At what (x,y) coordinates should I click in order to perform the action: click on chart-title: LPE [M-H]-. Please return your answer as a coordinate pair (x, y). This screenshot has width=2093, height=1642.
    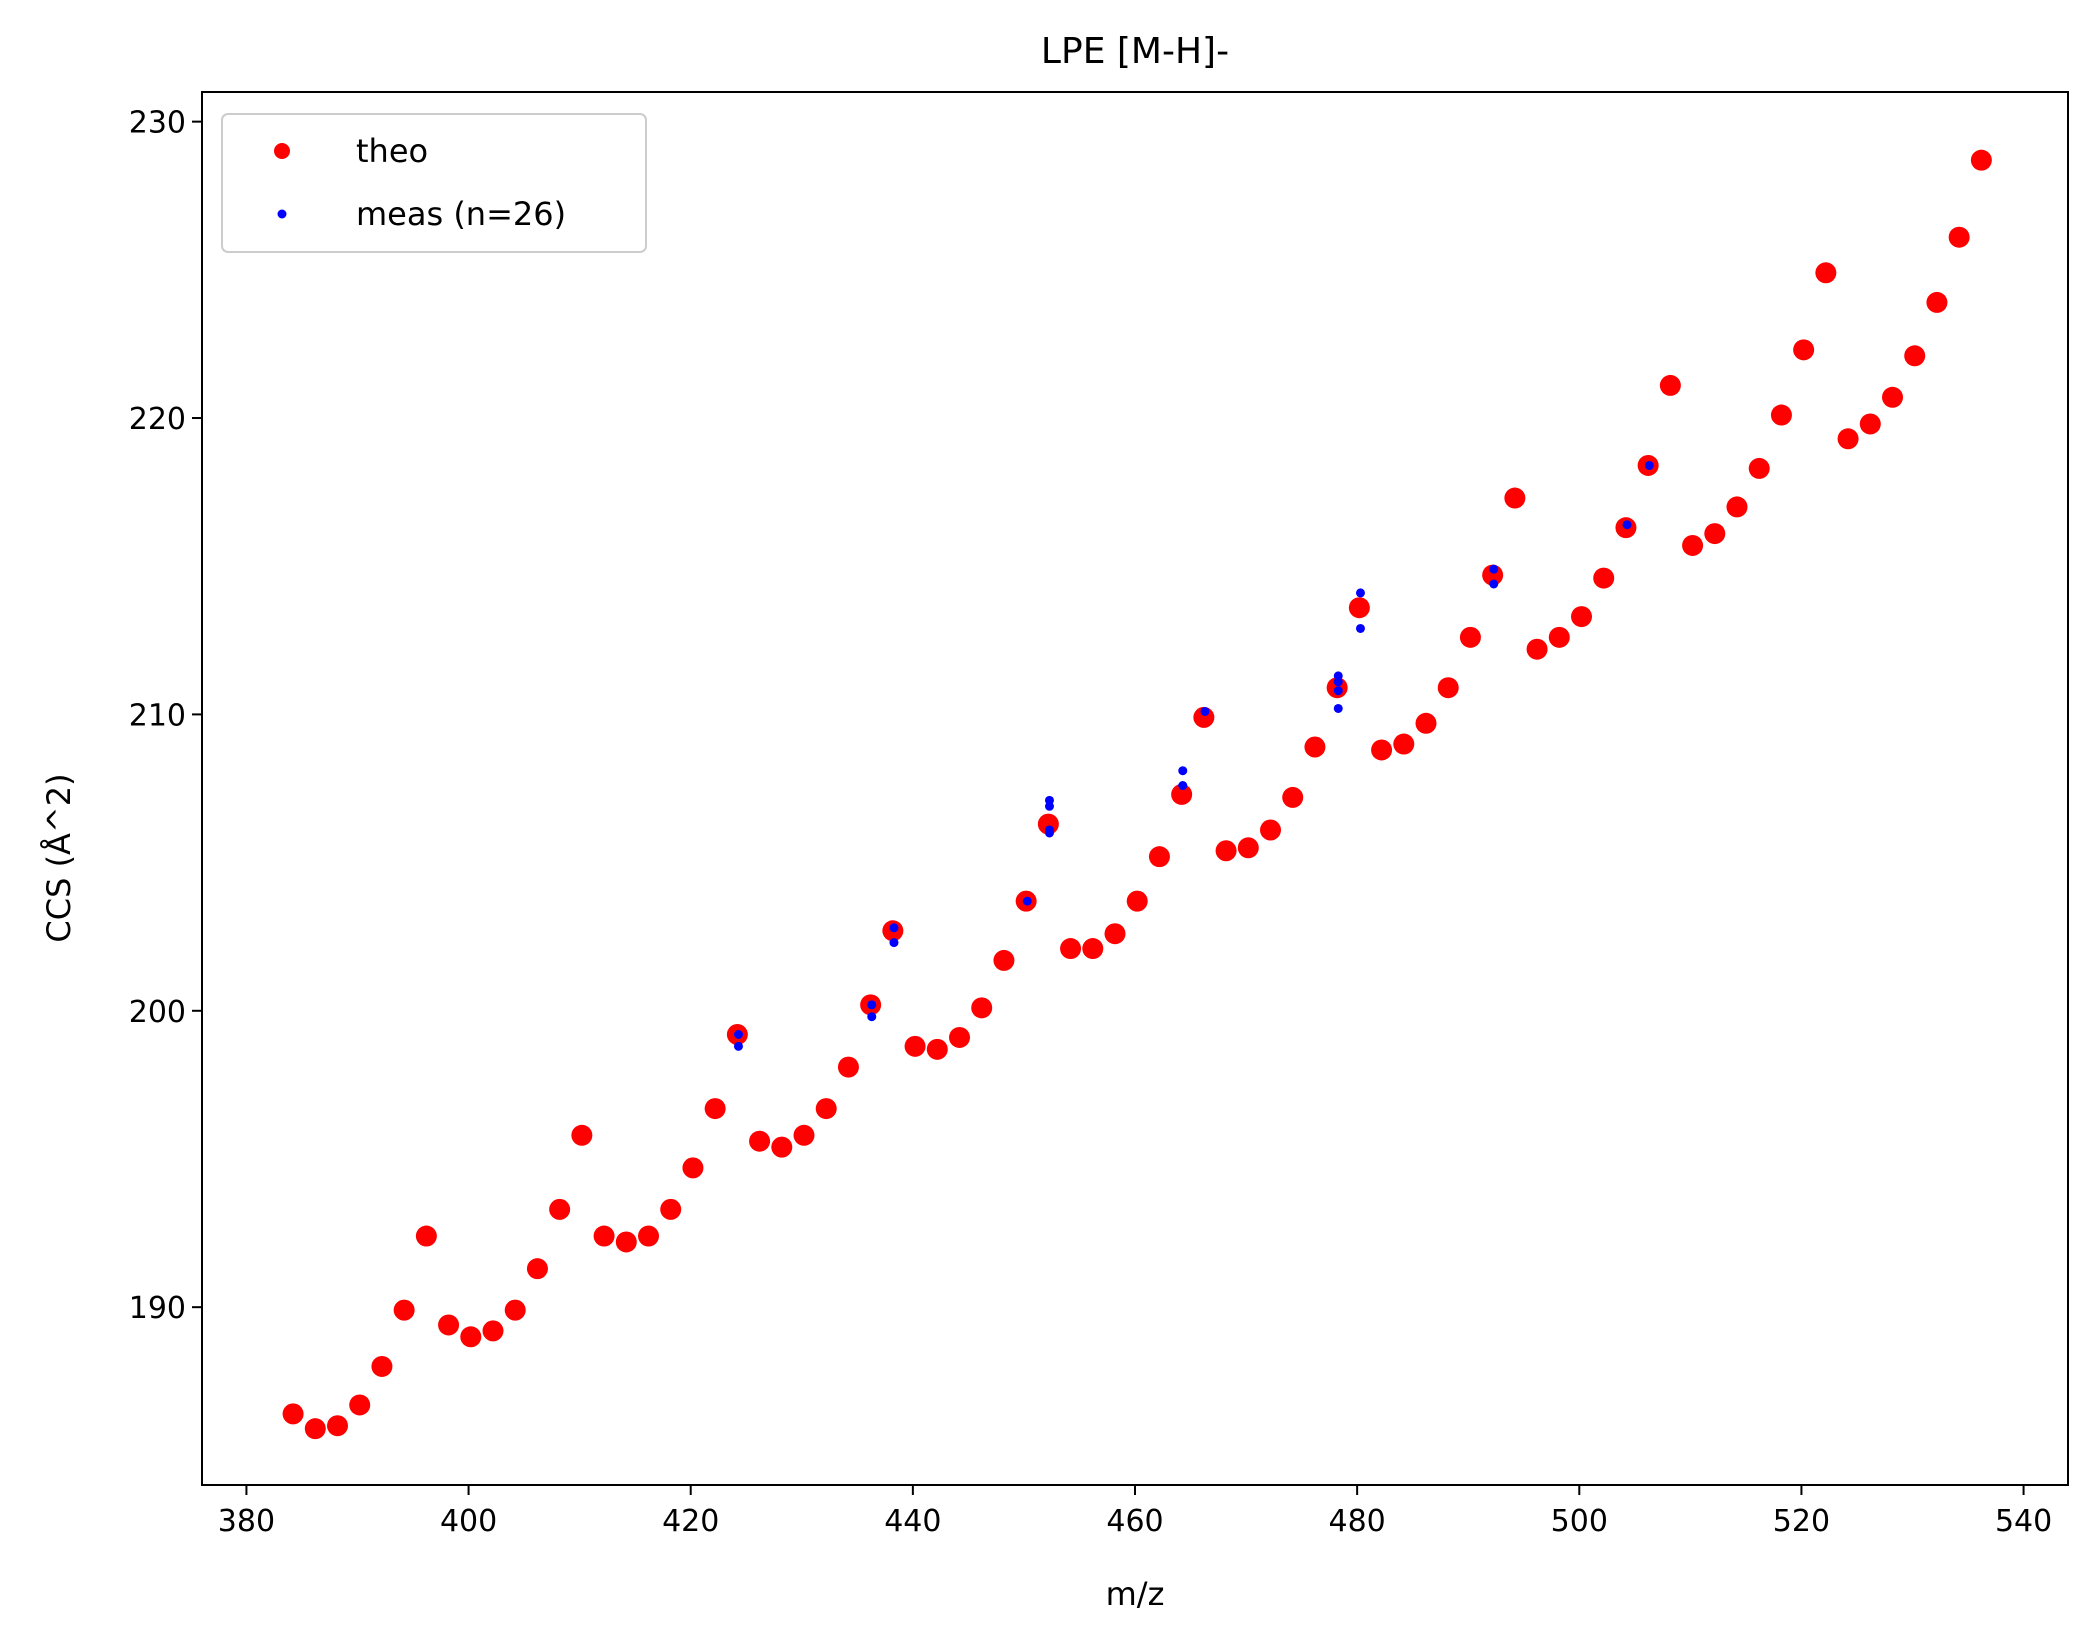
    Looking at the image, I should click on (1135, 51).